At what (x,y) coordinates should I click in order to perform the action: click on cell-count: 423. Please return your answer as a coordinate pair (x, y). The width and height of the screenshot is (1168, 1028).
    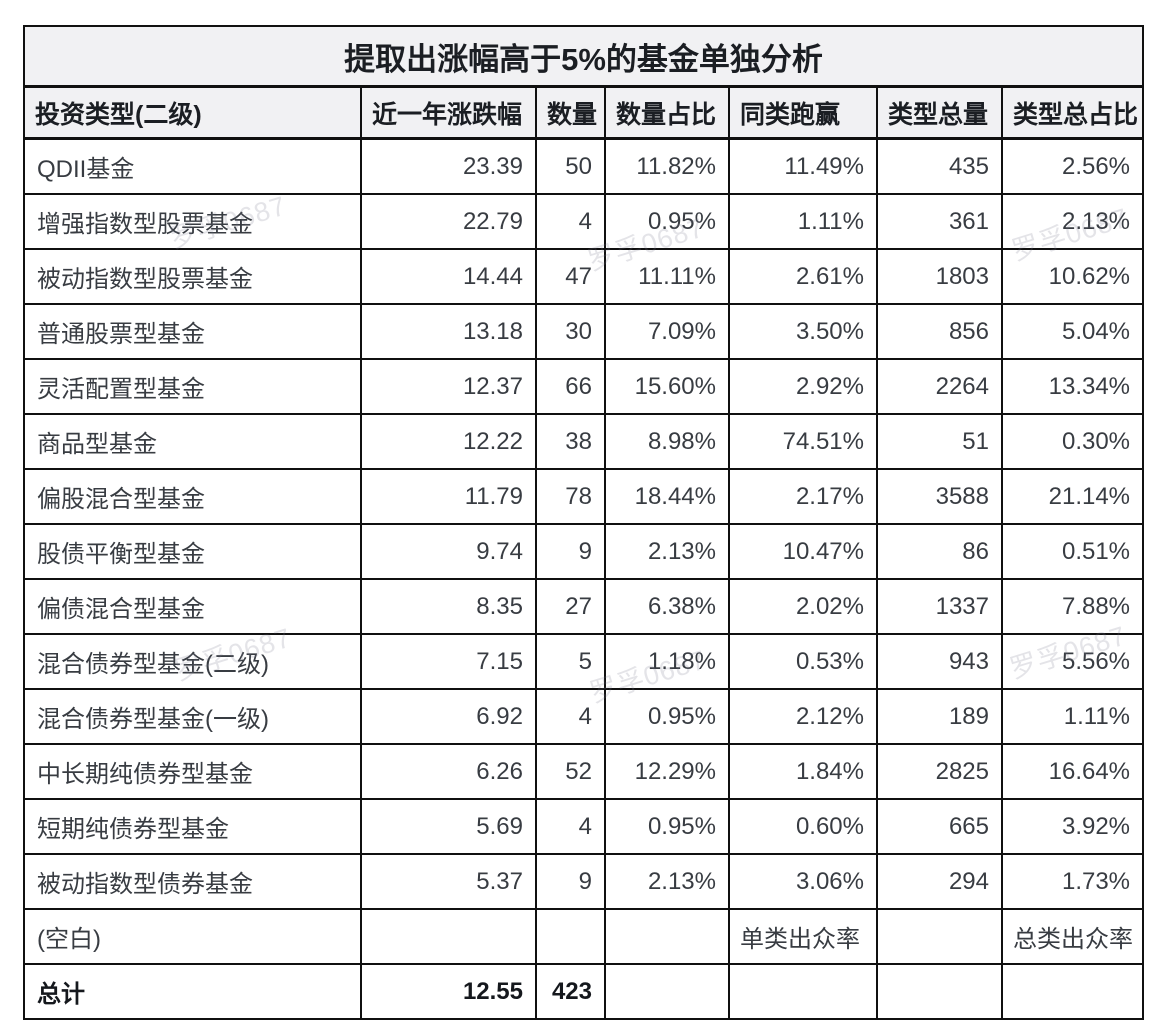
    Looking at the image, I should click on (570, 991).